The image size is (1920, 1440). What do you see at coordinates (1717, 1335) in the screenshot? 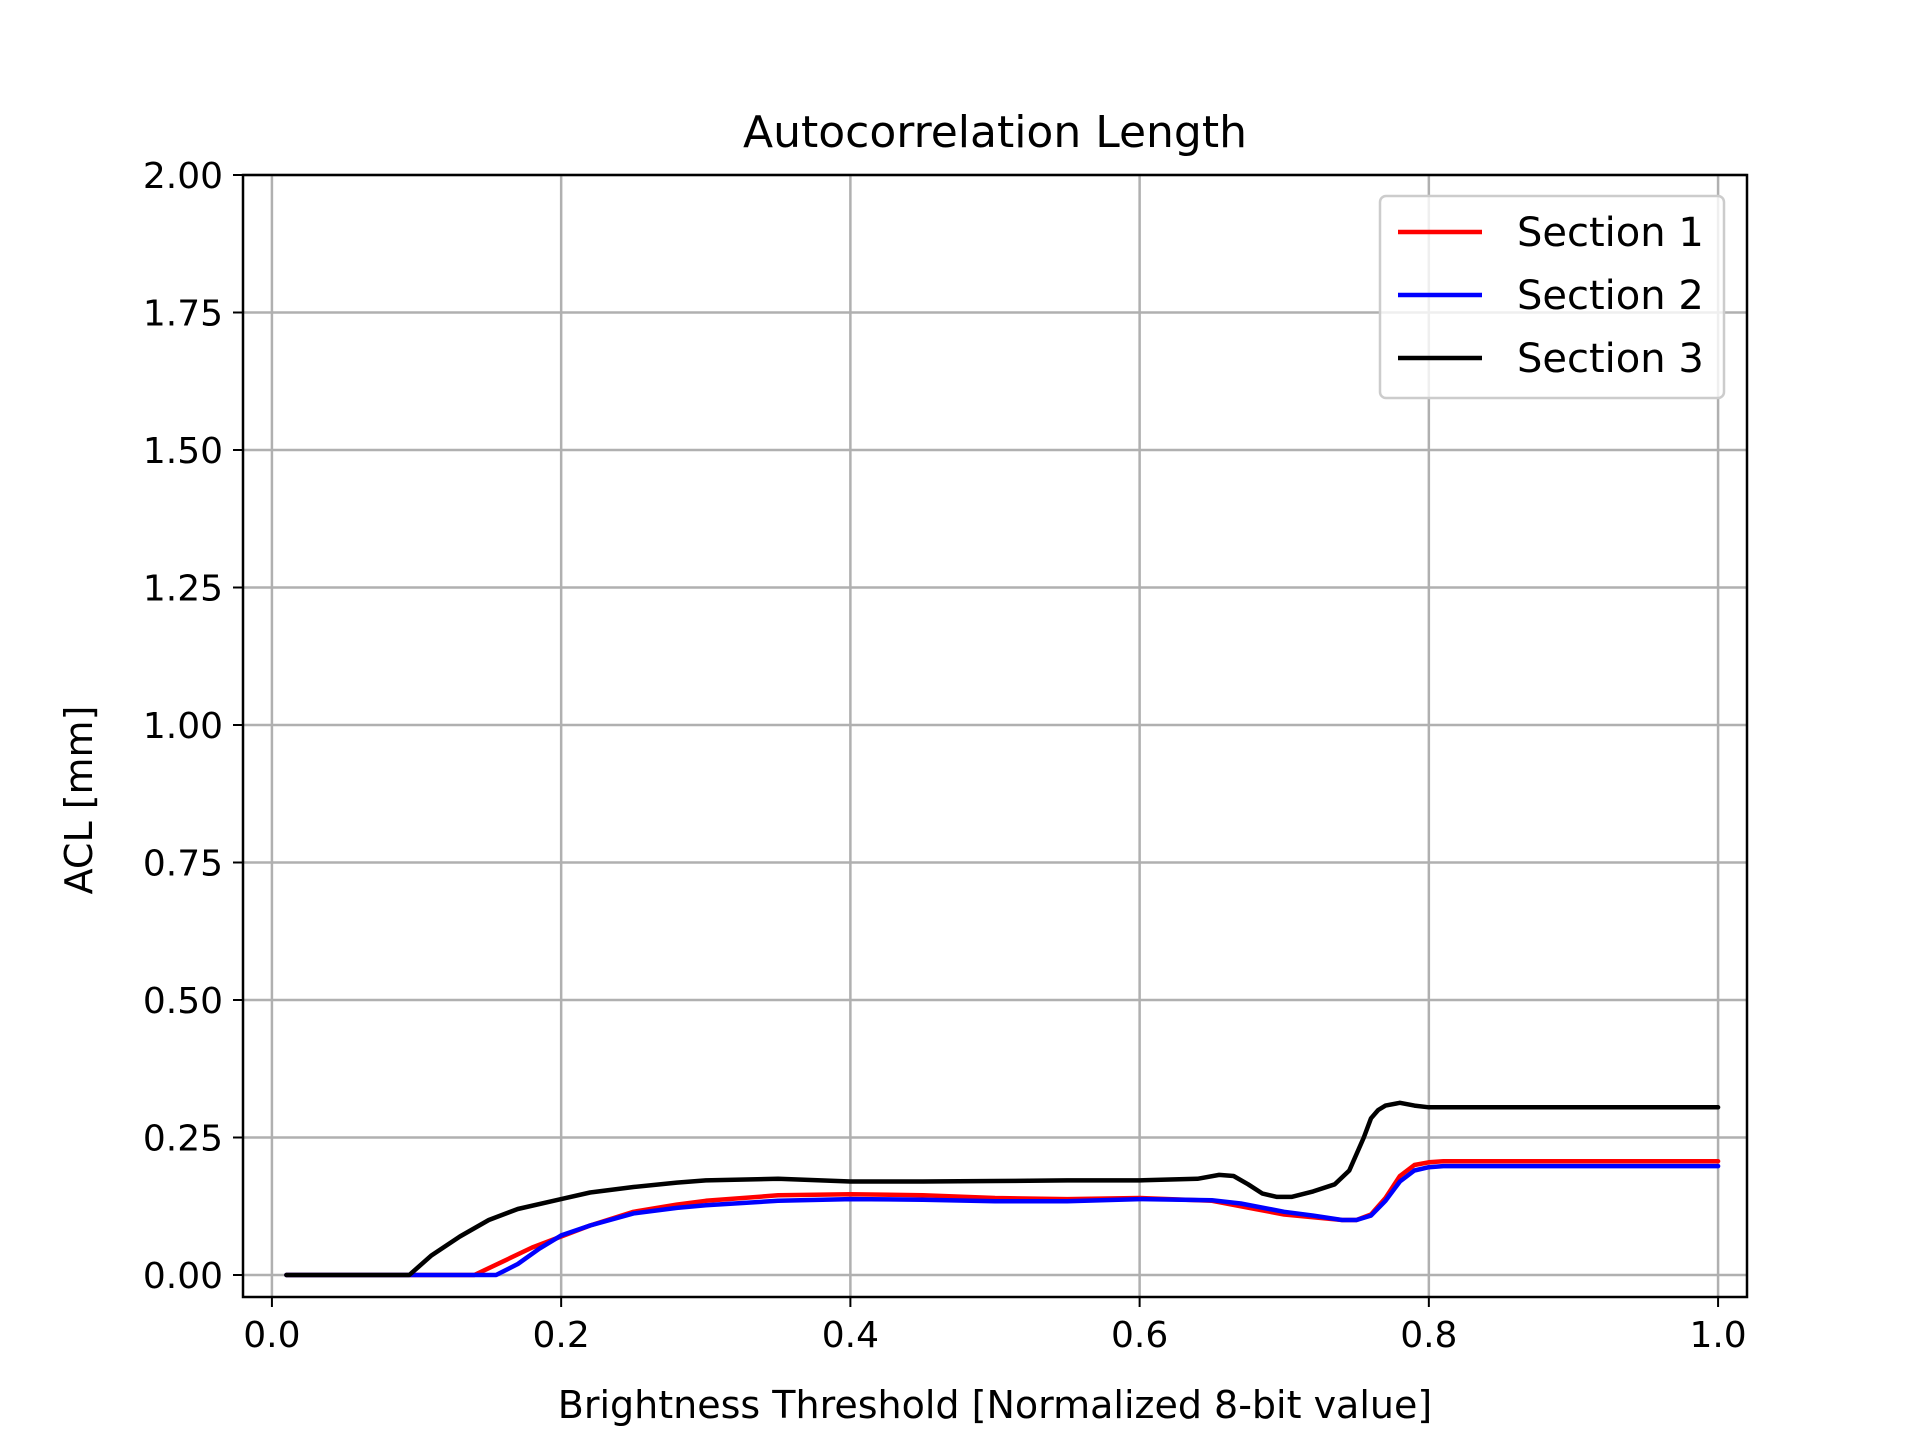
I see `x-tick-label: 1.0` at bounding box center [1717, 1335].